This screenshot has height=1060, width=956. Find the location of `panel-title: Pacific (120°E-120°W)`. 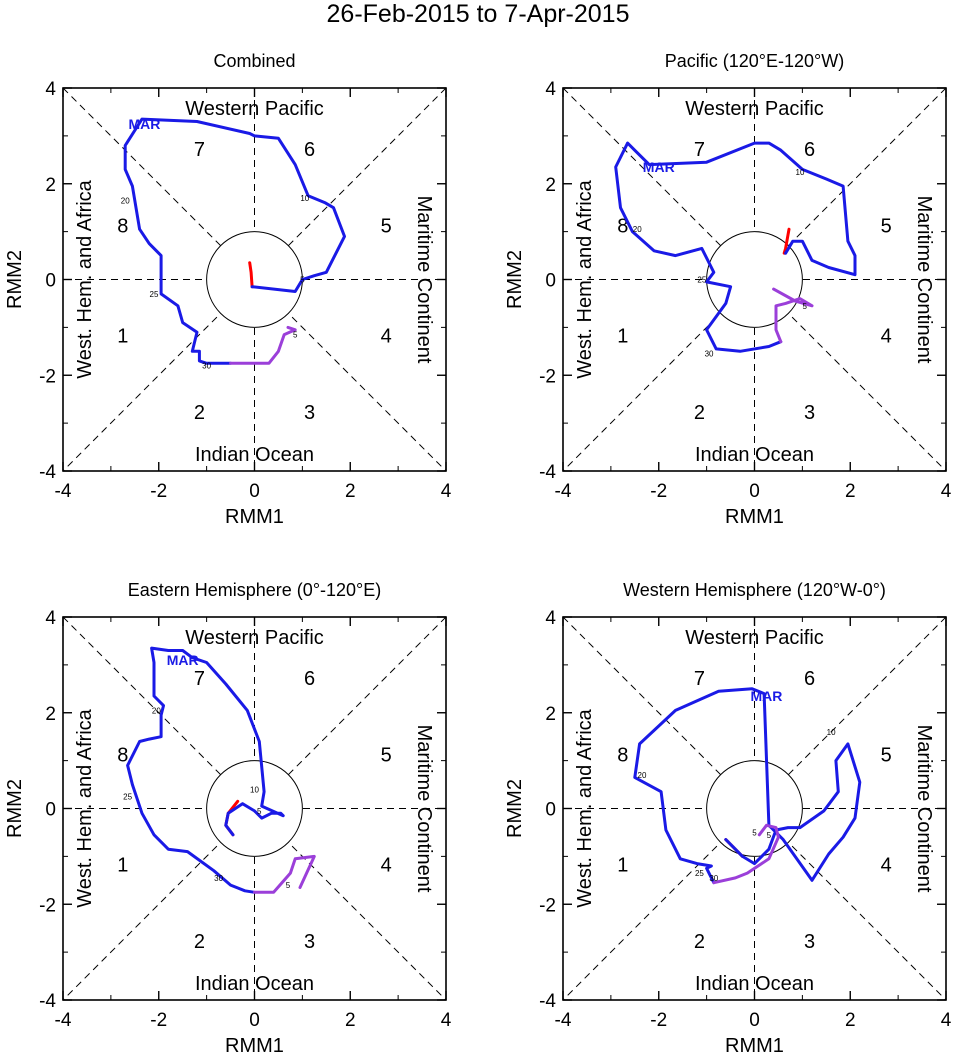

panel-title: Pacific (120°E-120°W) is located at coordinates (754, 61).